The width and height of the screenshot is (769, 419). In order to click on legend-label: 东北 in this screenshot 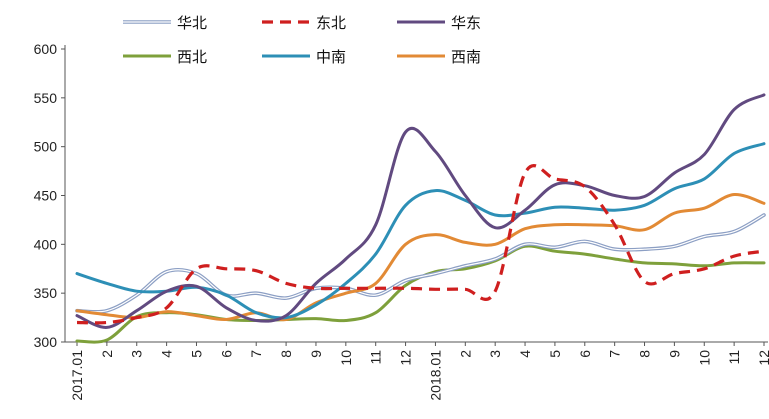, I will do `click(331, 23)`.